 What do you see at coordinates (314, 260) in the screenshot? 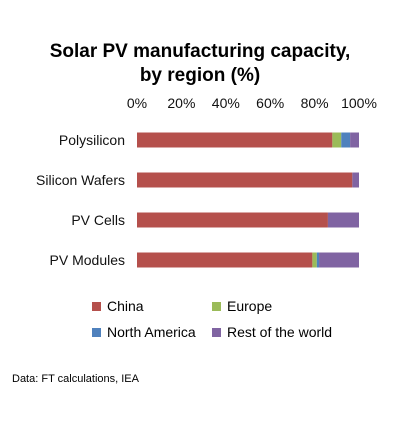
I see `bar-pv-modules-europe` at bounding box center [314, 260].